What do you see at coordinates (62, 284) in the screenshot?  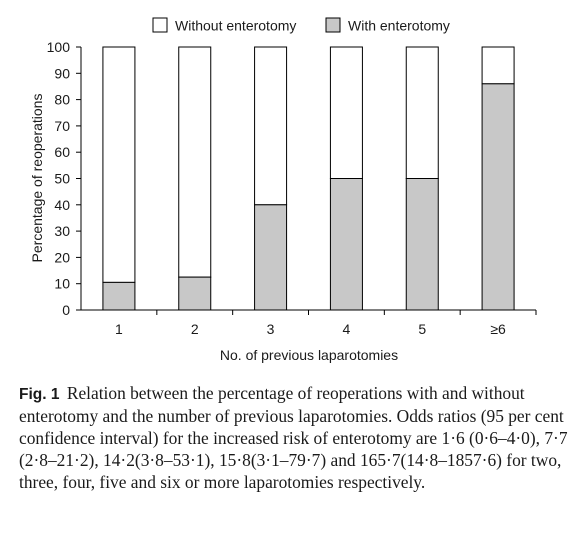 I see `y-tick-label: 10` at bounding box center [62, 284].